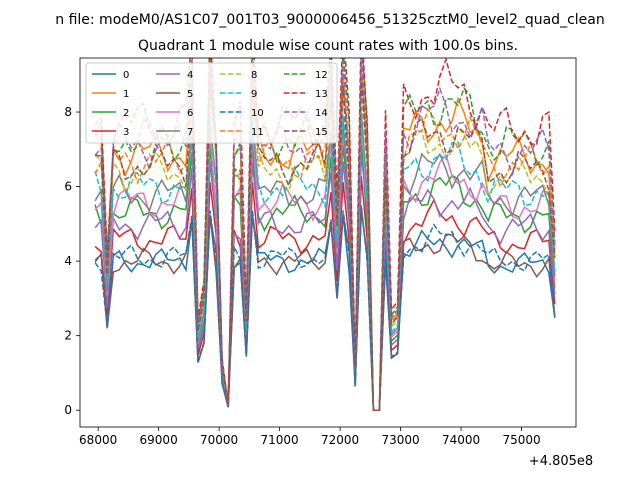  What do you see at coordinates (190, 94) in the screenshot?
I see `legend-label-5: 5` at bounding box center [190, 94].